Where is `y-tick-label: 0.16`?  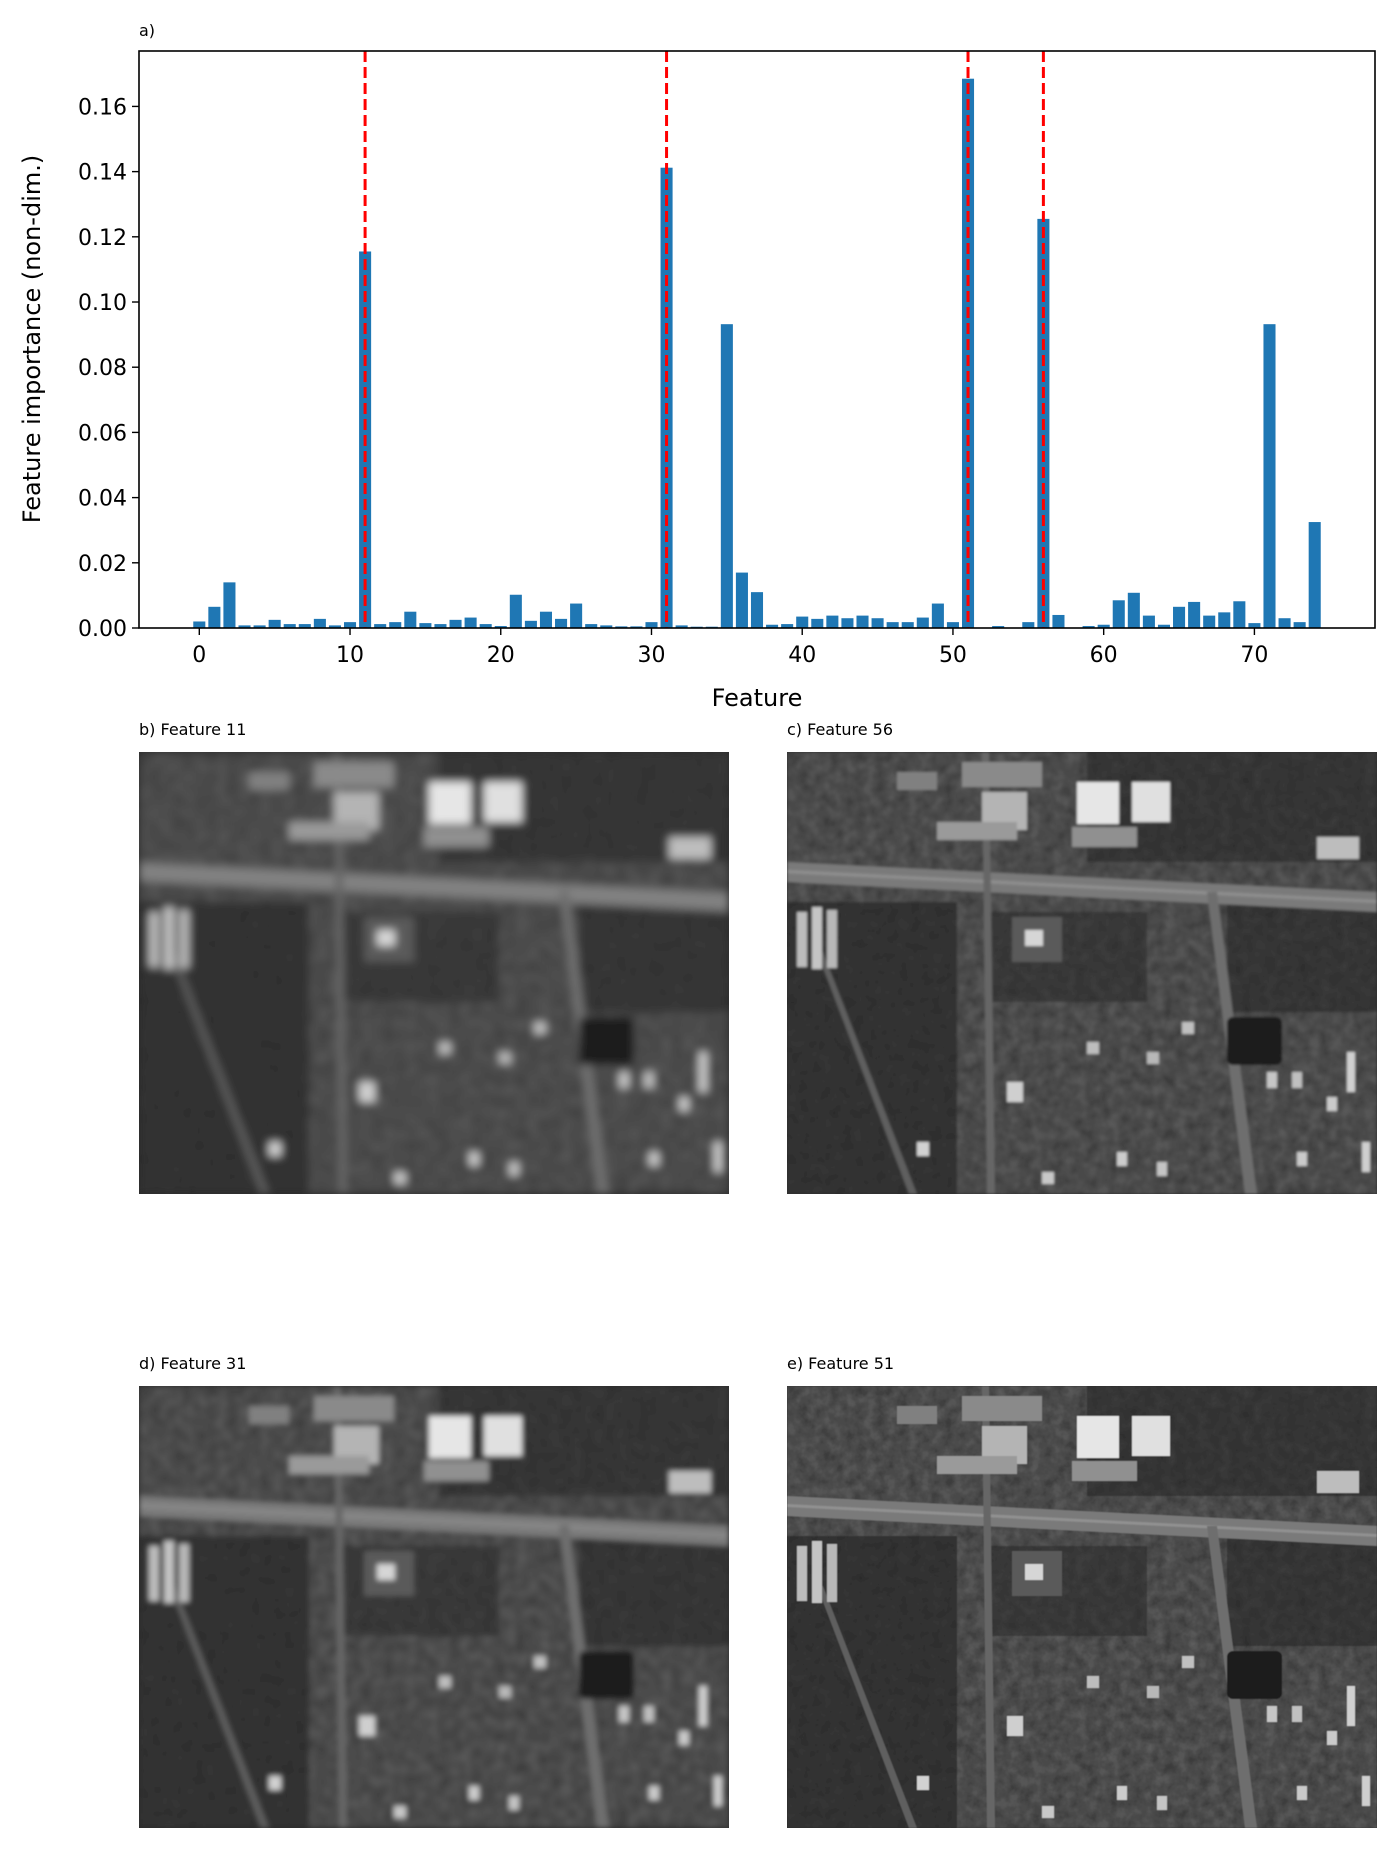 y-tick-label: 0.16 is located at coordinates (102, 107).